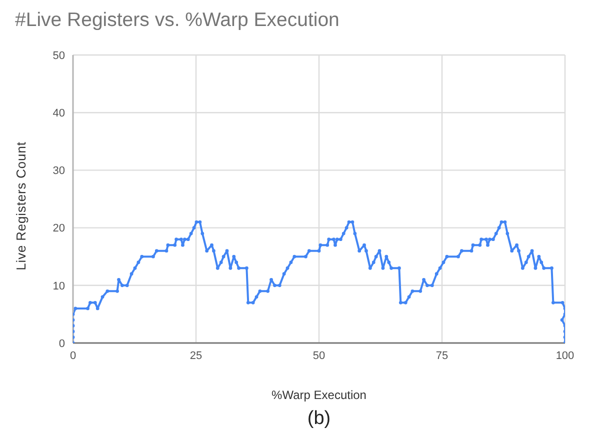 Image resolution: width=589 pixels, height=438 pixels. Describe the element at coordinates (319, 395) in the screenshot. I see `x-axis-title: %Warp Execution` at that location.